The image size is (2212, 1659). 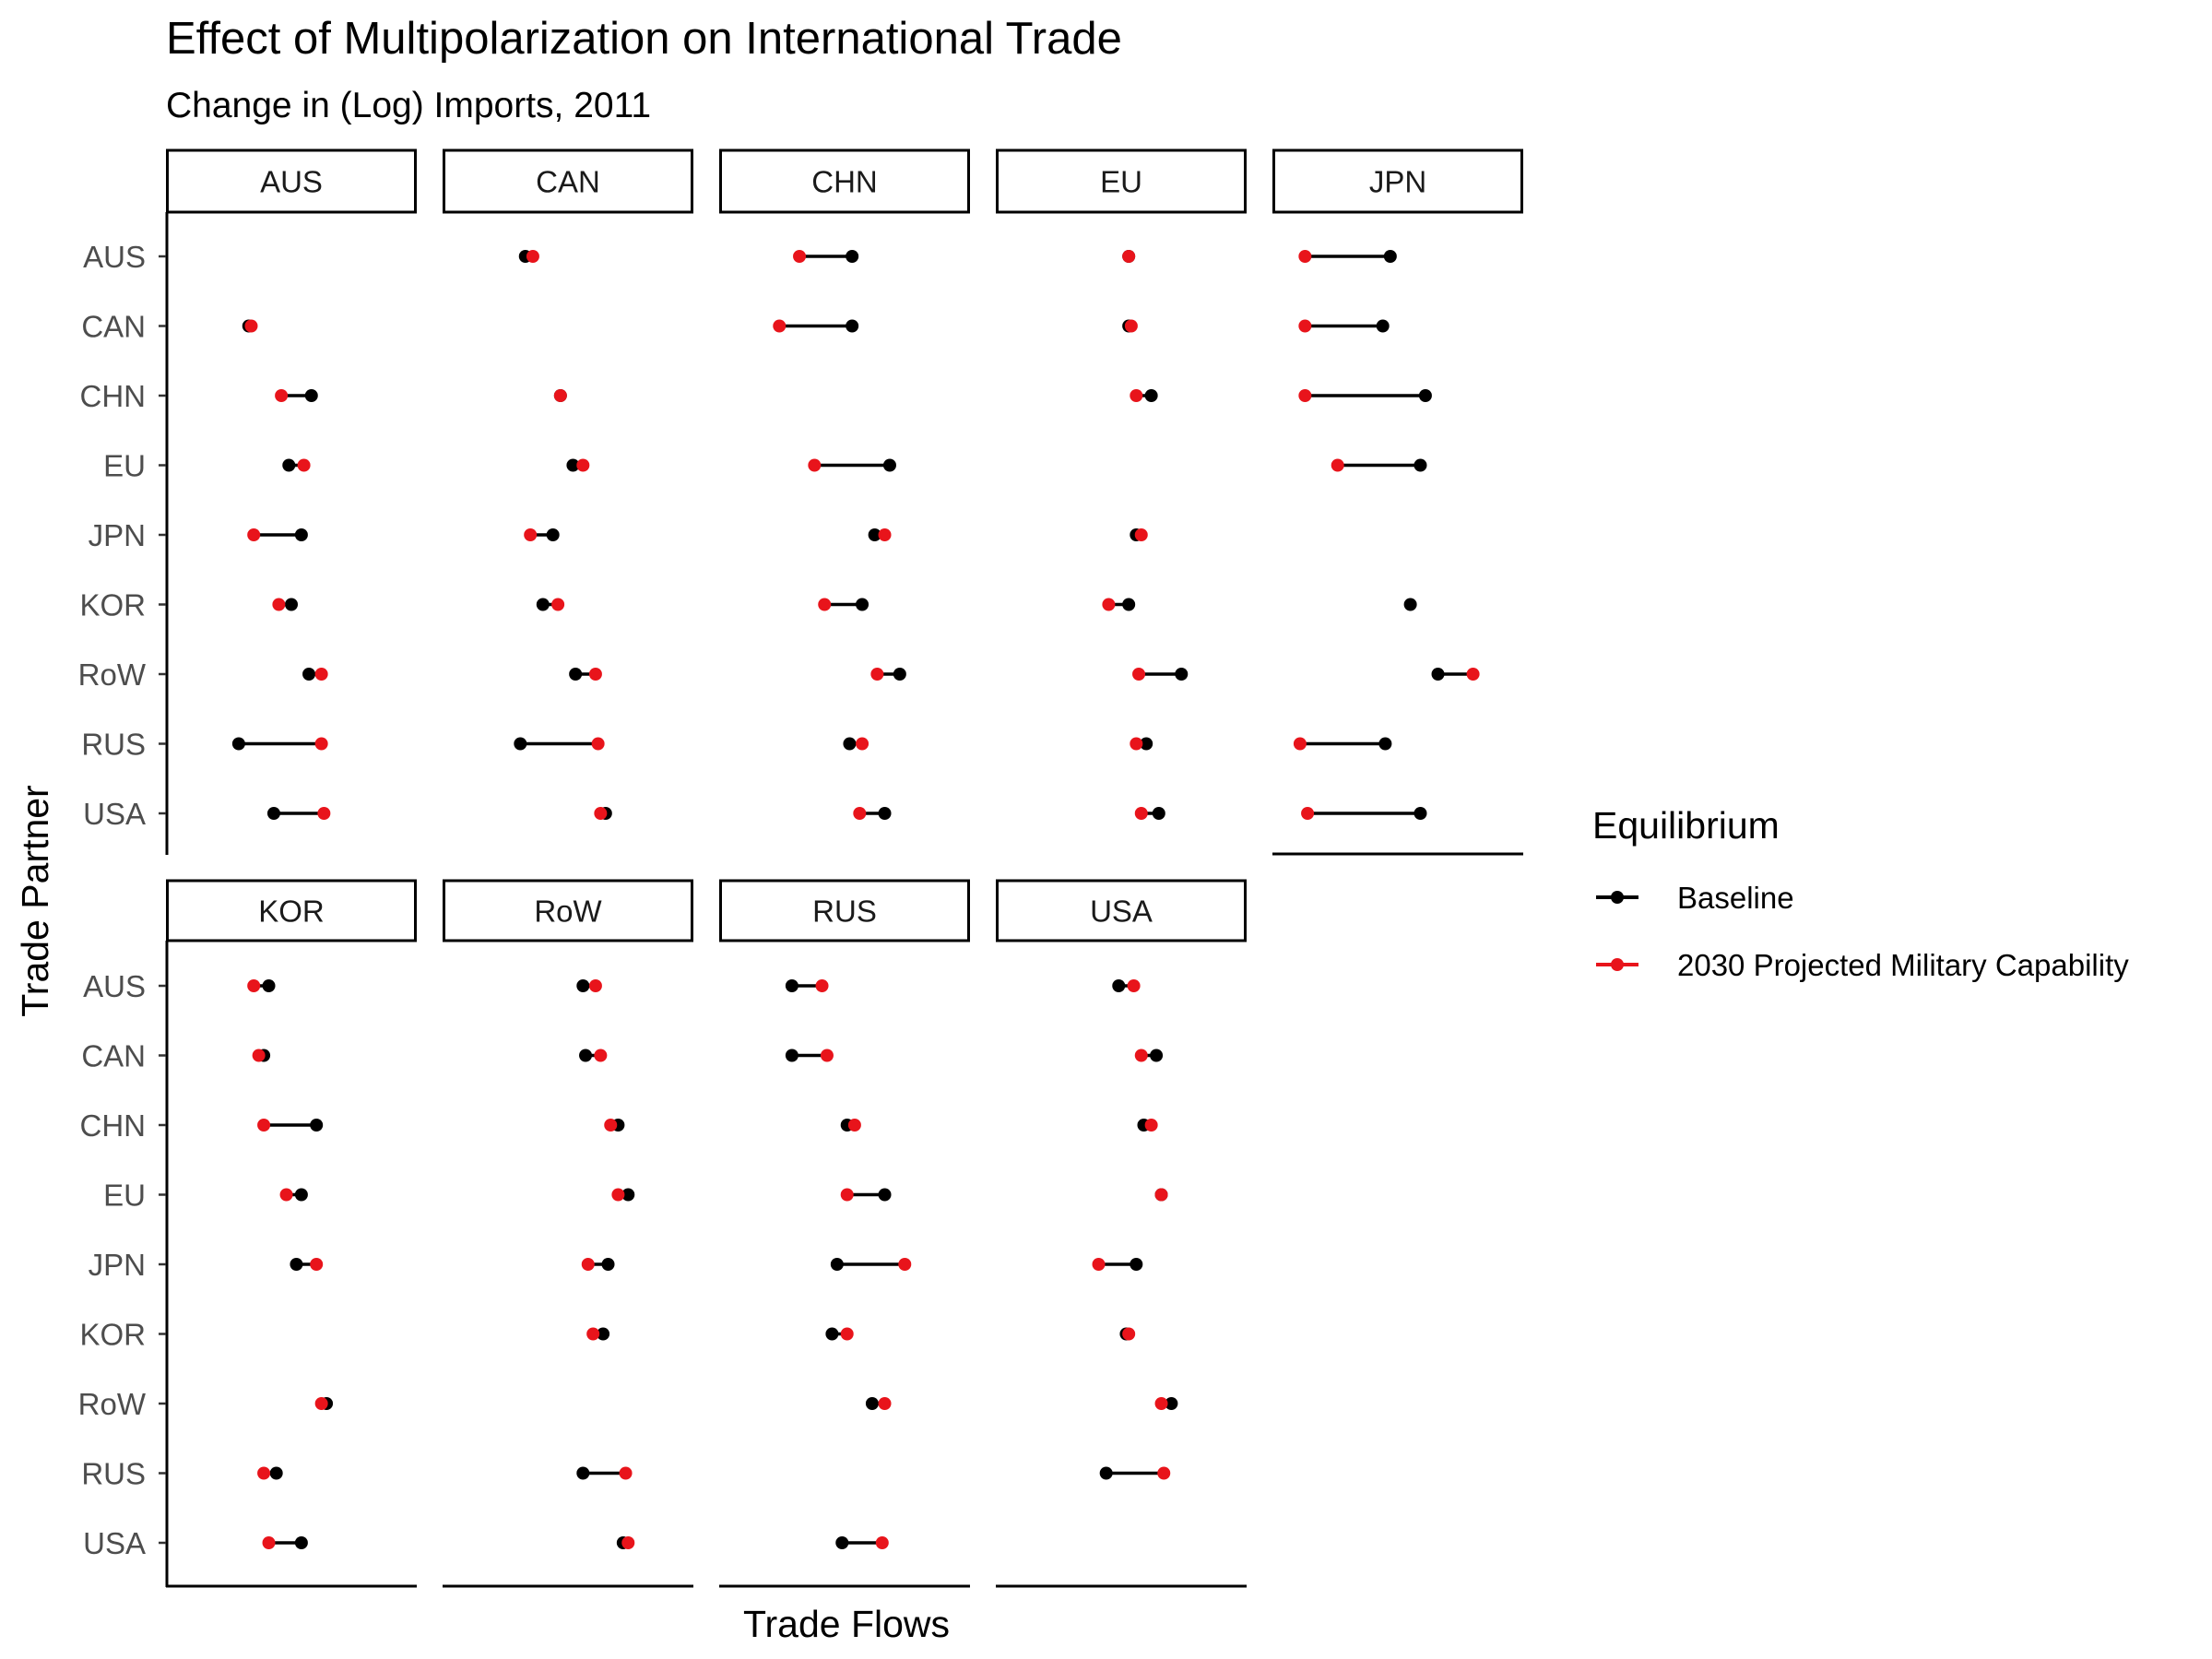 What do you see at coordinates (1106, 1473) in the screenshot?
I see `point-baseline-usa-rus` at bounding box center [1106, 1473].